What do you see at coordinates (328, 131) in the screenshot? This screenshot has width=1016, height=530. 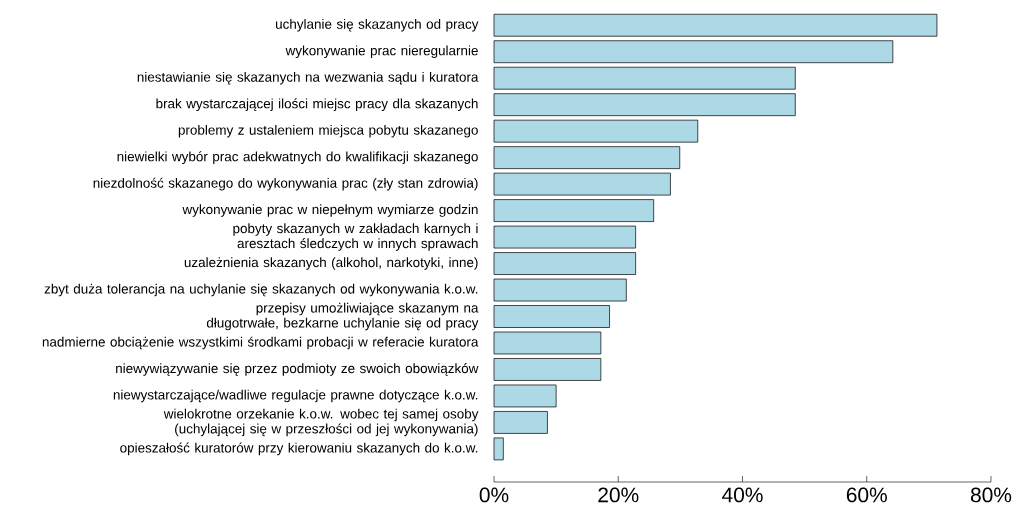 I see `y-tick-label: problemy z ustaleniem miejsca pobytu skazanego` at bounding box center [328, 131].